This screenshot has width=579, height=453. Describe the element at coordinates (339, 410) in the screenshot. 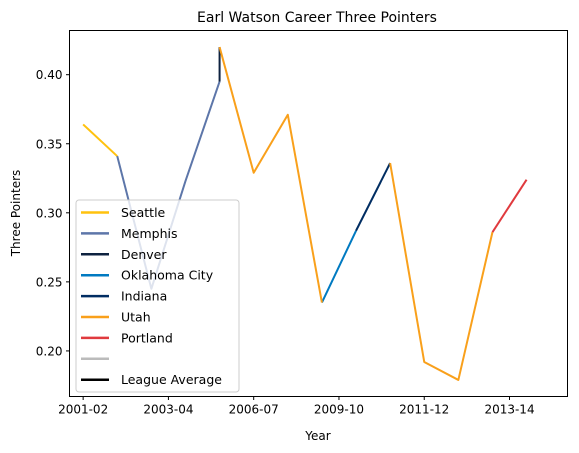

I see `x-tick-label: 2009-10` at that location.